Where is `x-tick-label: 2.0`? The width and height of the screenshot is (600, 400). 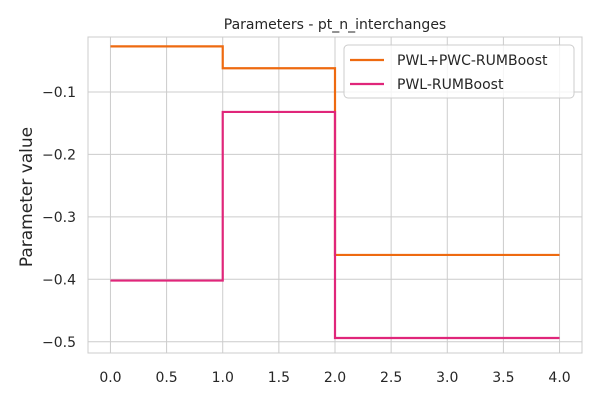 x-tick-label: 2.0 is located at coordinates (335, 378).